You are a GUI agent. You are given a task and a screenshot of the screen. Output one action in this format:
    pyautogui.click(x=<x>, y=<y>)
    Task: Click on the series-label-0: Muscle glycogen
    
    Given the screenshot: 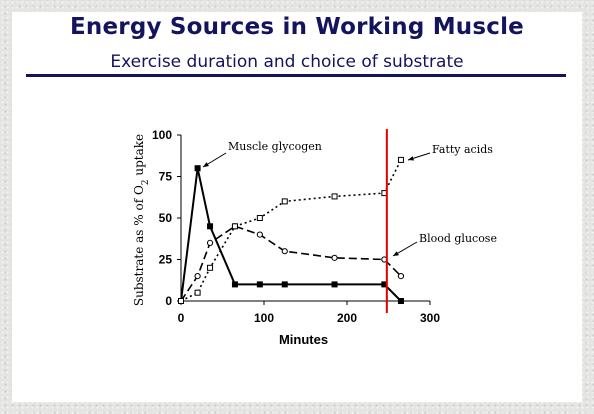 What is the action you would take?
    pyautogui.click(x=275, y=146)
    